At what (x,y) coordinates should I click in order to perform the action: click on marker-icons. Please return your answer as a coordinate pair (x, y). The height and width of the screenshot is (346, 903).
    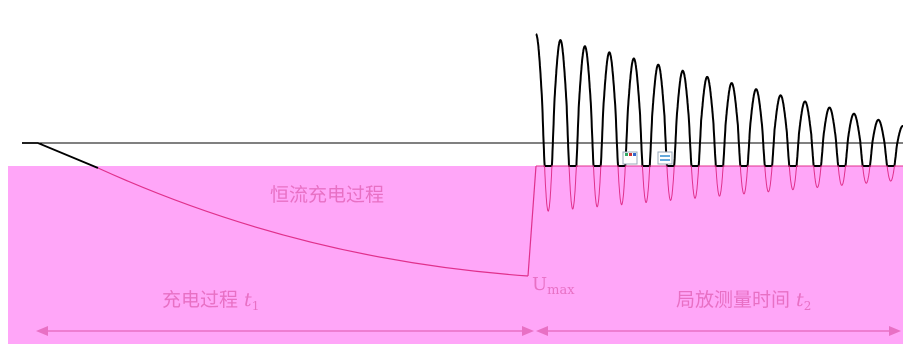
    Looking at the image, I should click on (647, 158).